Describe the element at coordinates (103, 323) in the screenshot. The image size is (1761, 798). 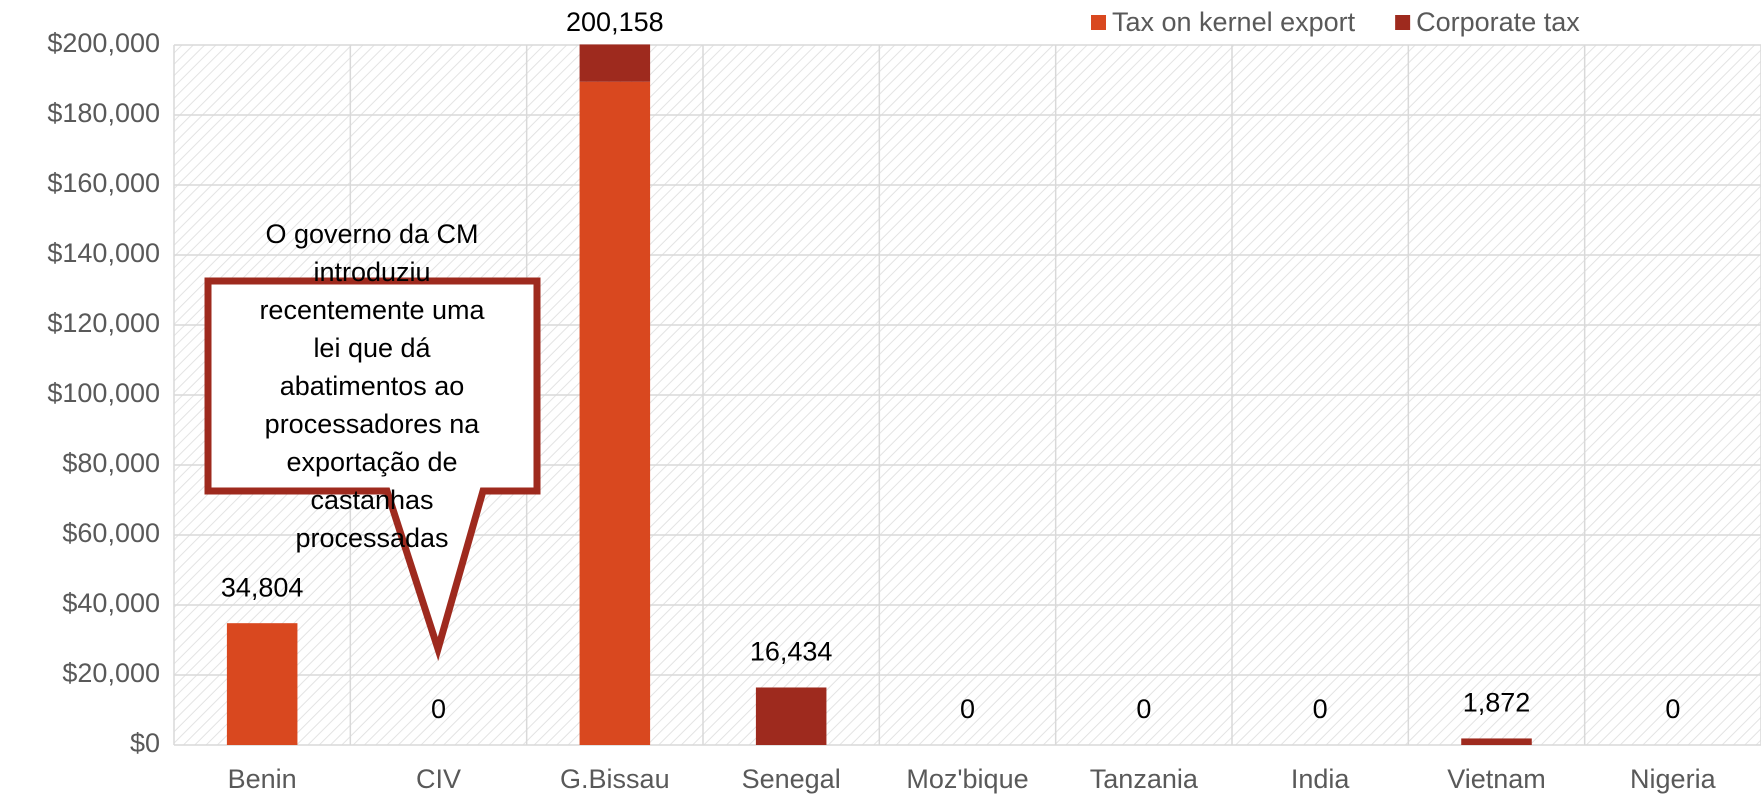
I see `y-tick-label: $120,000` at that location.